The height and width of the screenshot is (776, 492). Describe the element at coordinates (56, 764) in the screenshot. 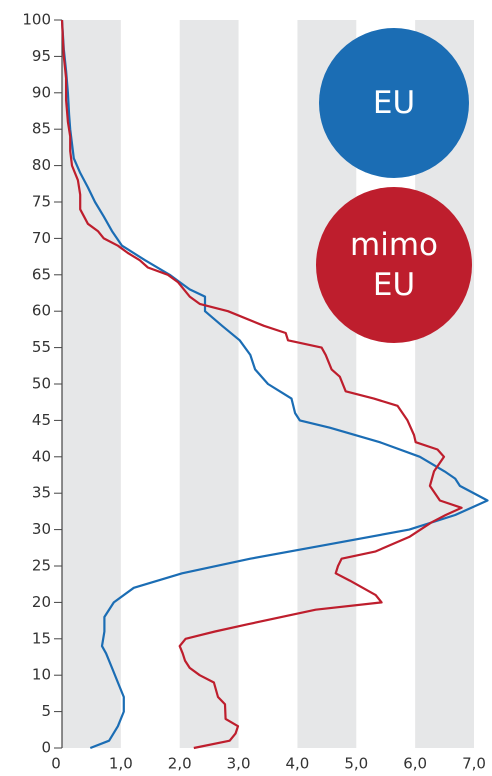

I see `x-tick-label: 0` at that location.